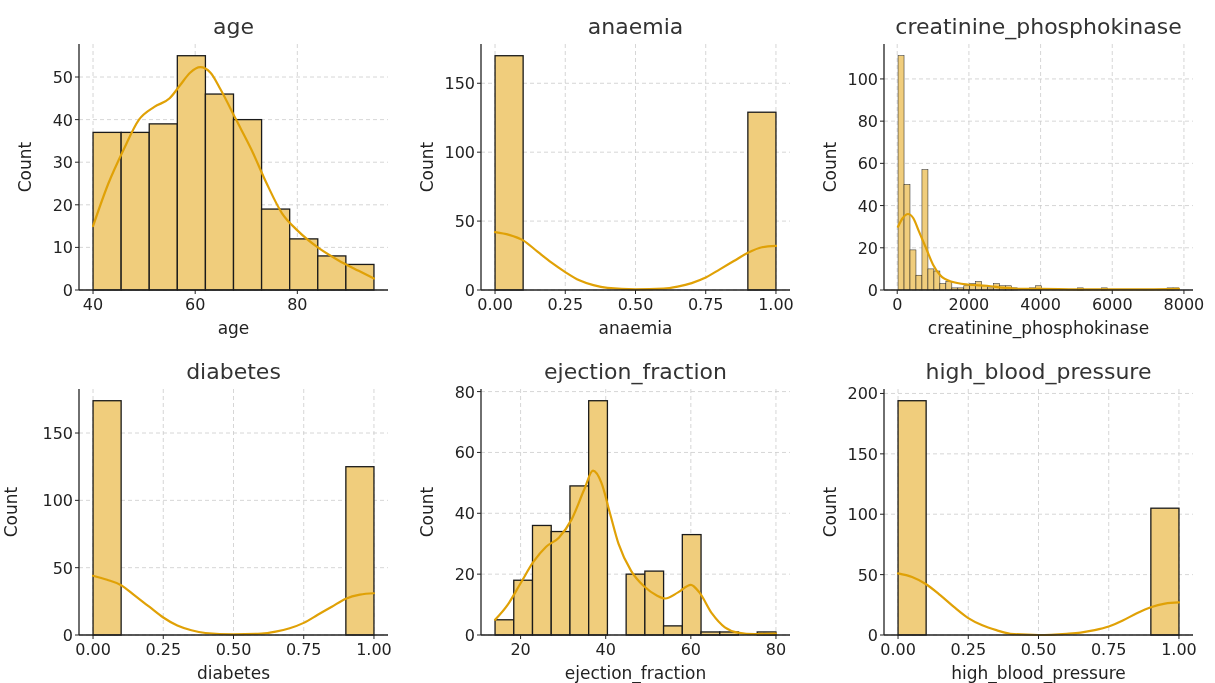  I want to click on chart-title: anaemia, so click(635, 26).